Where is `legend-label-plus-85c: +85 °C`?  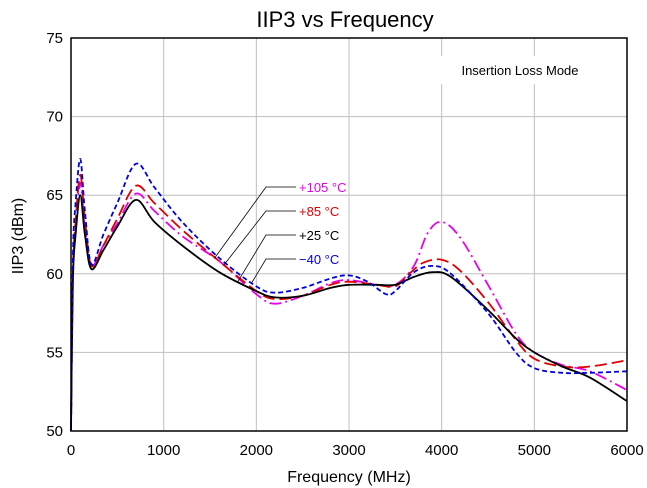 legend-label-plus-85c: +85 °C is located at coordinates (319, 211).